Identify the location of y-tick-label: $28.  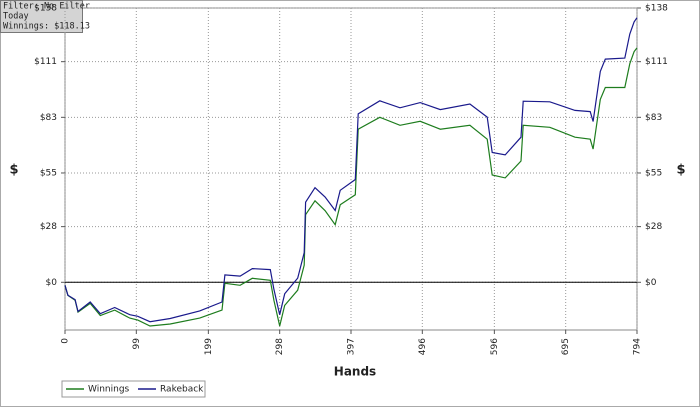
(48, 227).